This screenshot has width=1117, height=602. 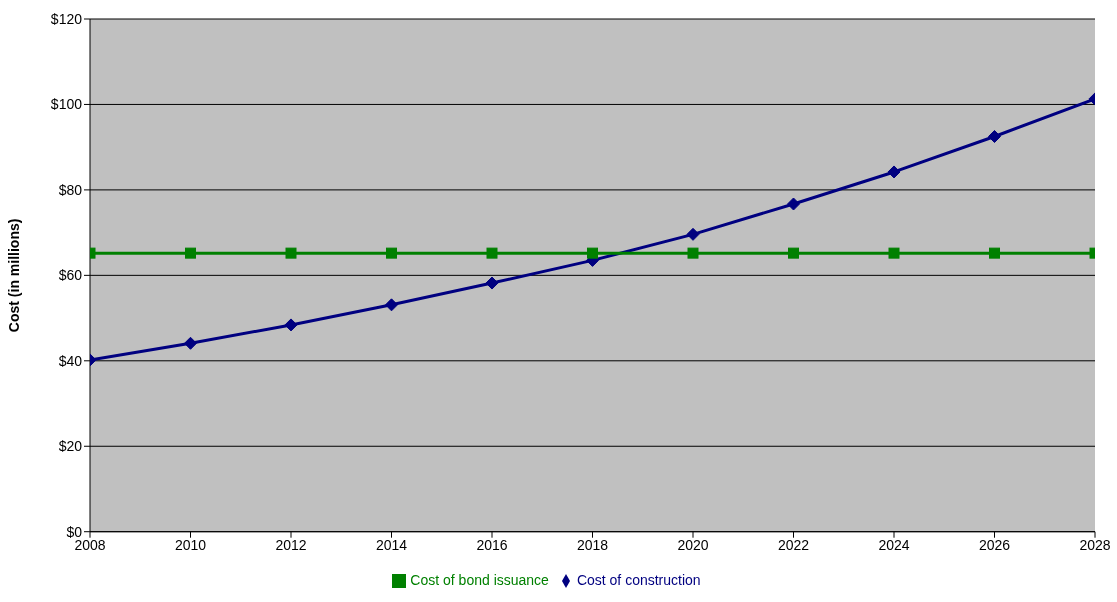 What do you see at coordinates (391, 544) in the screenshot?
I see `x-tick-label: 2014` at bounding box center [391, 544].